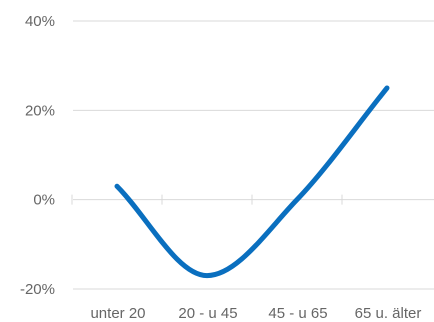 The image size is (434, 322). What do you see at coordinates (44, 200) in the screenshot?
I see `y-tick-label: 0%` at bounding box center [44, 200].